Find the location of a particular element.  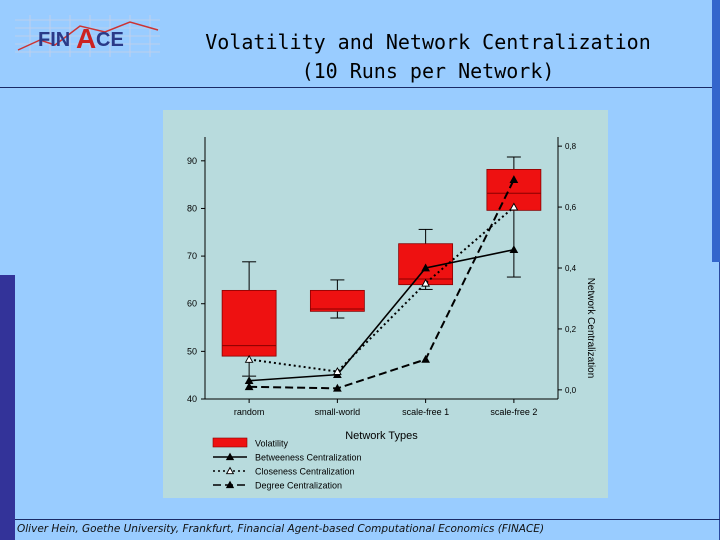

finace-logo: FIN A CE is located at coordinates (87, 36).